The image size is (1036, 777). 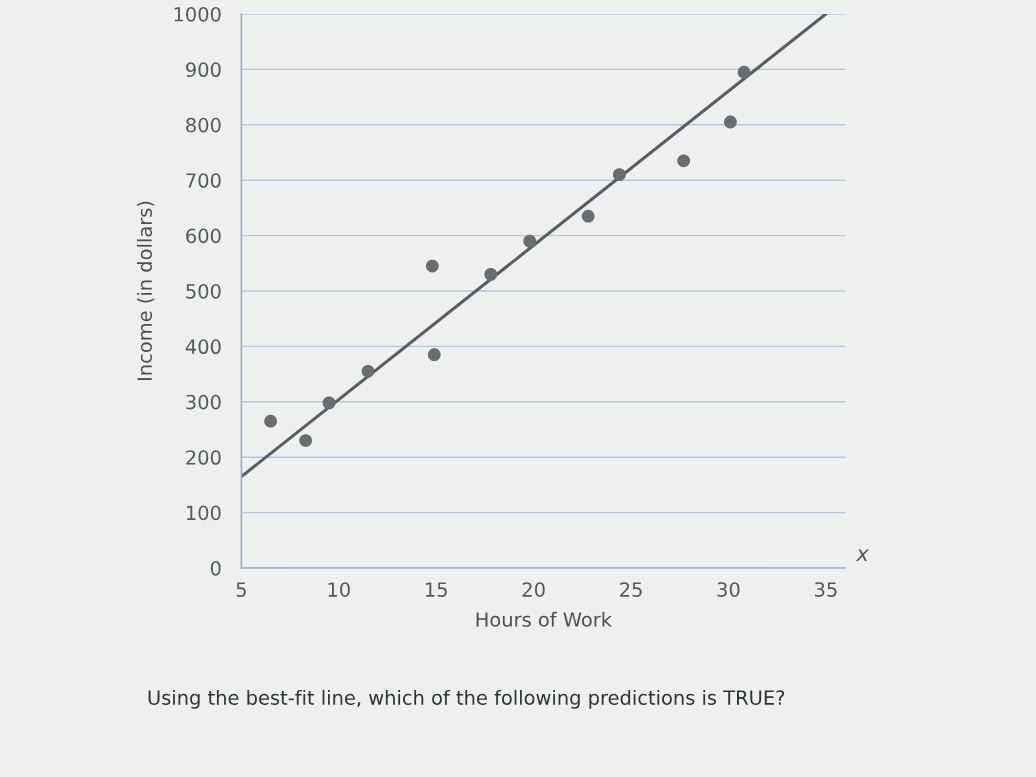 I want to click on y-tick-label: 700, so click(x=203, y=180).